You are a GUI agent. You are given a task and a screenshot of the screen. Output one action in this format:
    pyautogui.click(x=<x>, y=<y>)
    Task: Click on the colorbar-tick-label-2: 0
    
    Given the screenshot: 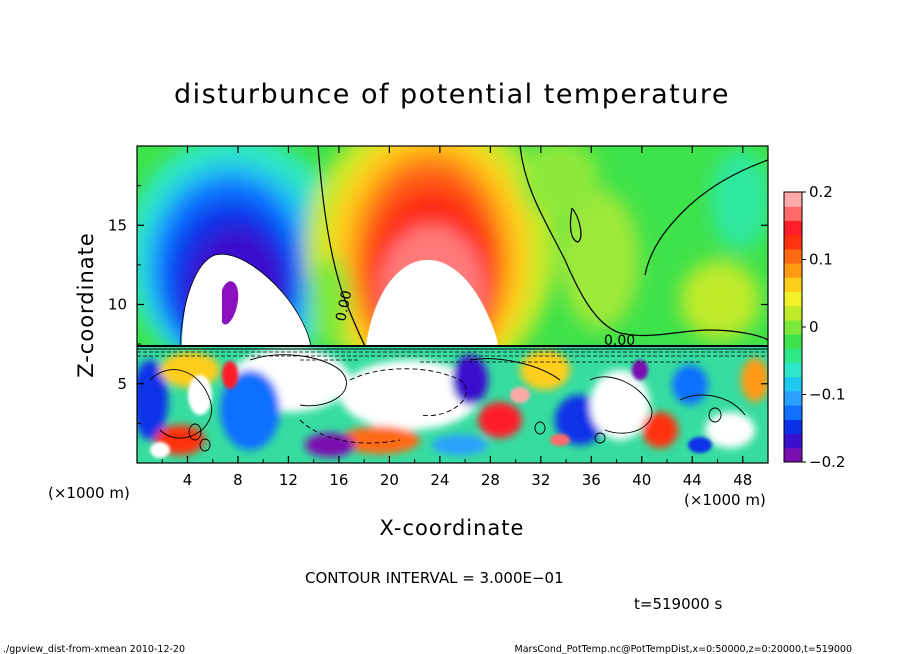 What is the action you would take?
    pyautogui.click(x=814, y=327)
    